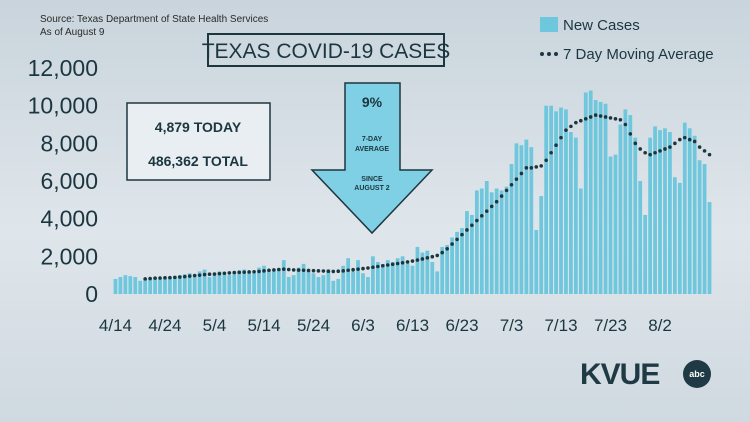  Describe the element at coordinates (69, 219) in the screenshot. I see `y-tick-label: 4,000` at that location.